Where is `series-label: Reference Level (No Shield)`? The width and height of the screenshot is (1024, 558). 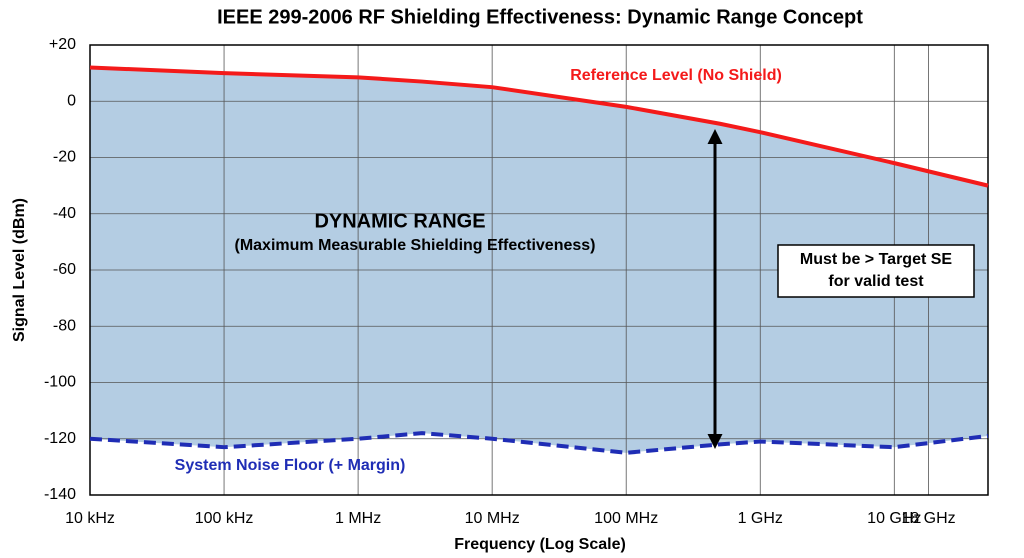
series-label: Reference Level (No Shield) is located at coordinates (676, 75).